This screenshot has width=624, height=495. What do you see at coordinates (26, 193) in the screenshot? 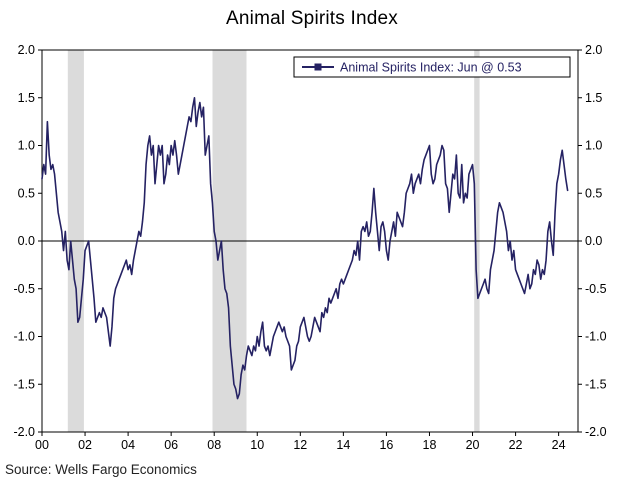
I see `y-axis-label-left: 0.5` at bounding box center [26, 193].